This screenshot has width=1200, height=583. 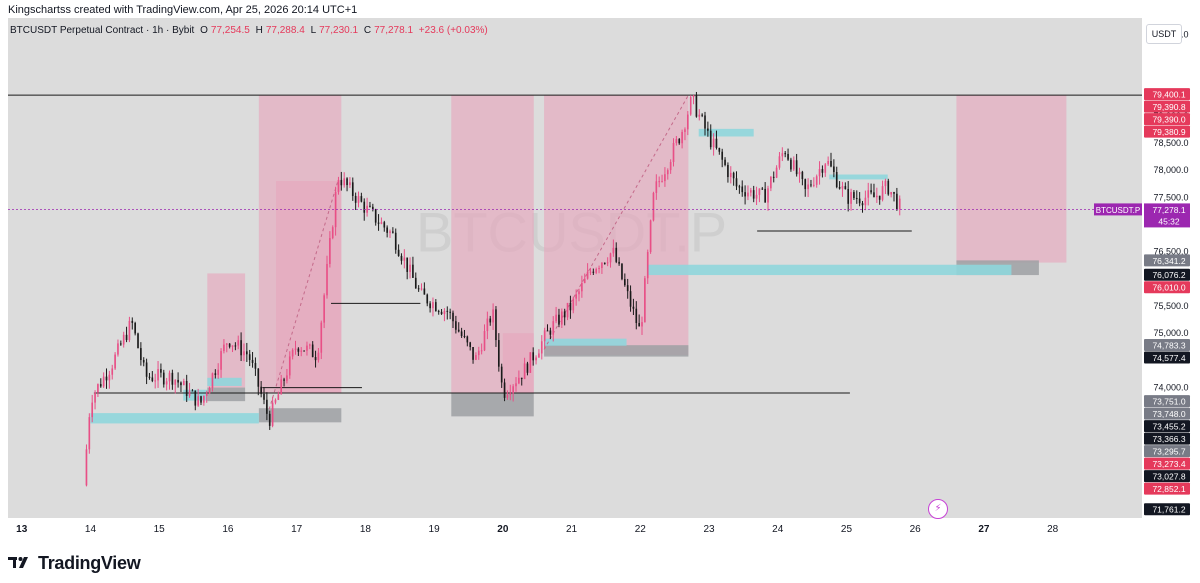 I want to click on price-tag-label-4: 76,341.2, so click(x=1168, y=261).